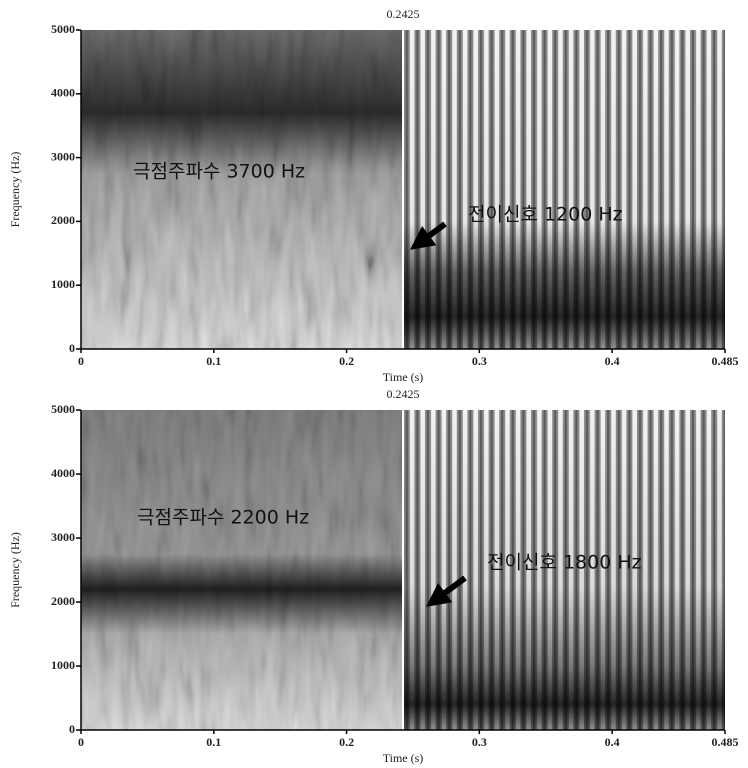 This screenshot has width=748, height=768. What do you see at coordinates (223, 518) in the screenshot?
I see `annotation: 극점주파수 2200 Hz` at bounding box center [223, 518].